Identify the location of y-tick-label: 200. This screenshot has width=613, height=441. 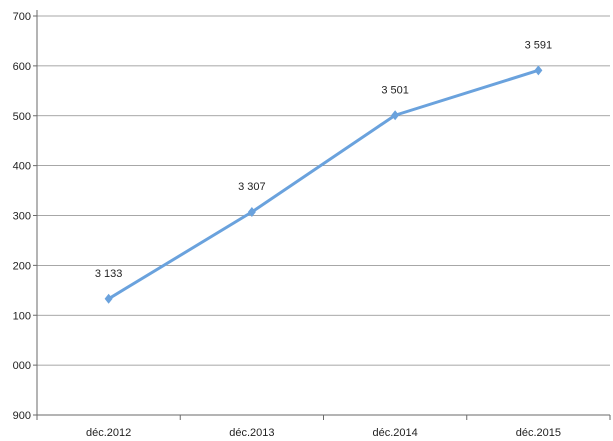
(22, 266).